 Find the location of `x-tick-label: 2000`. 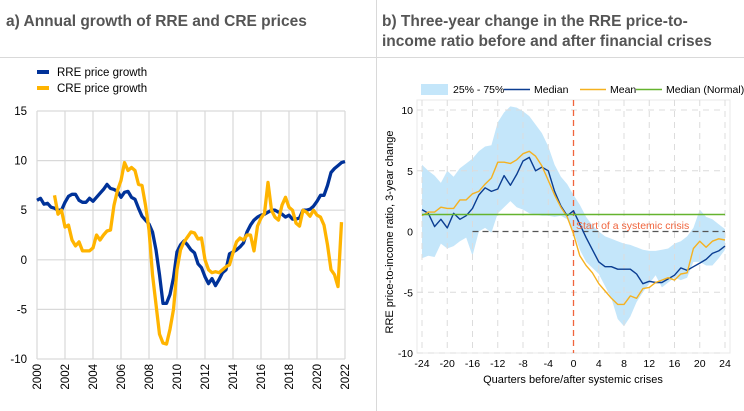

x-tick-label: 2000 is located at coordinates (38, 377).